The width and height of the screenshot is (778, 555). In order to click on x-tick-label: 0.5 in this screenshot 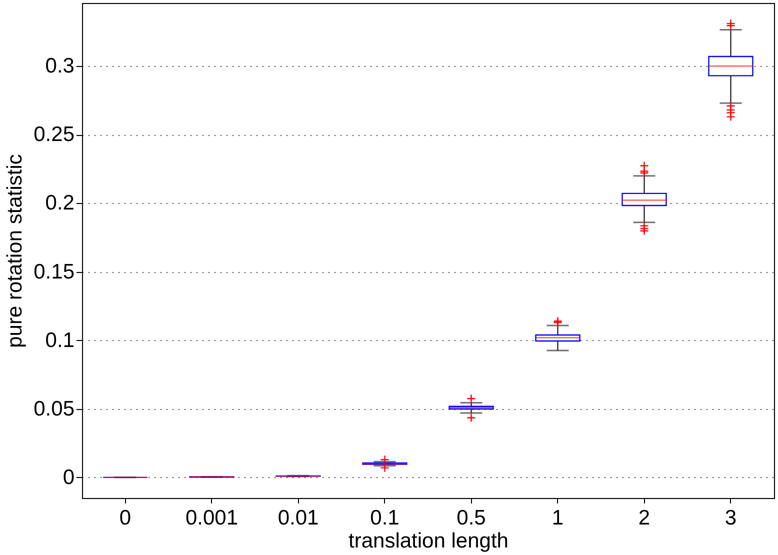, I will do `click(471, 518)`.